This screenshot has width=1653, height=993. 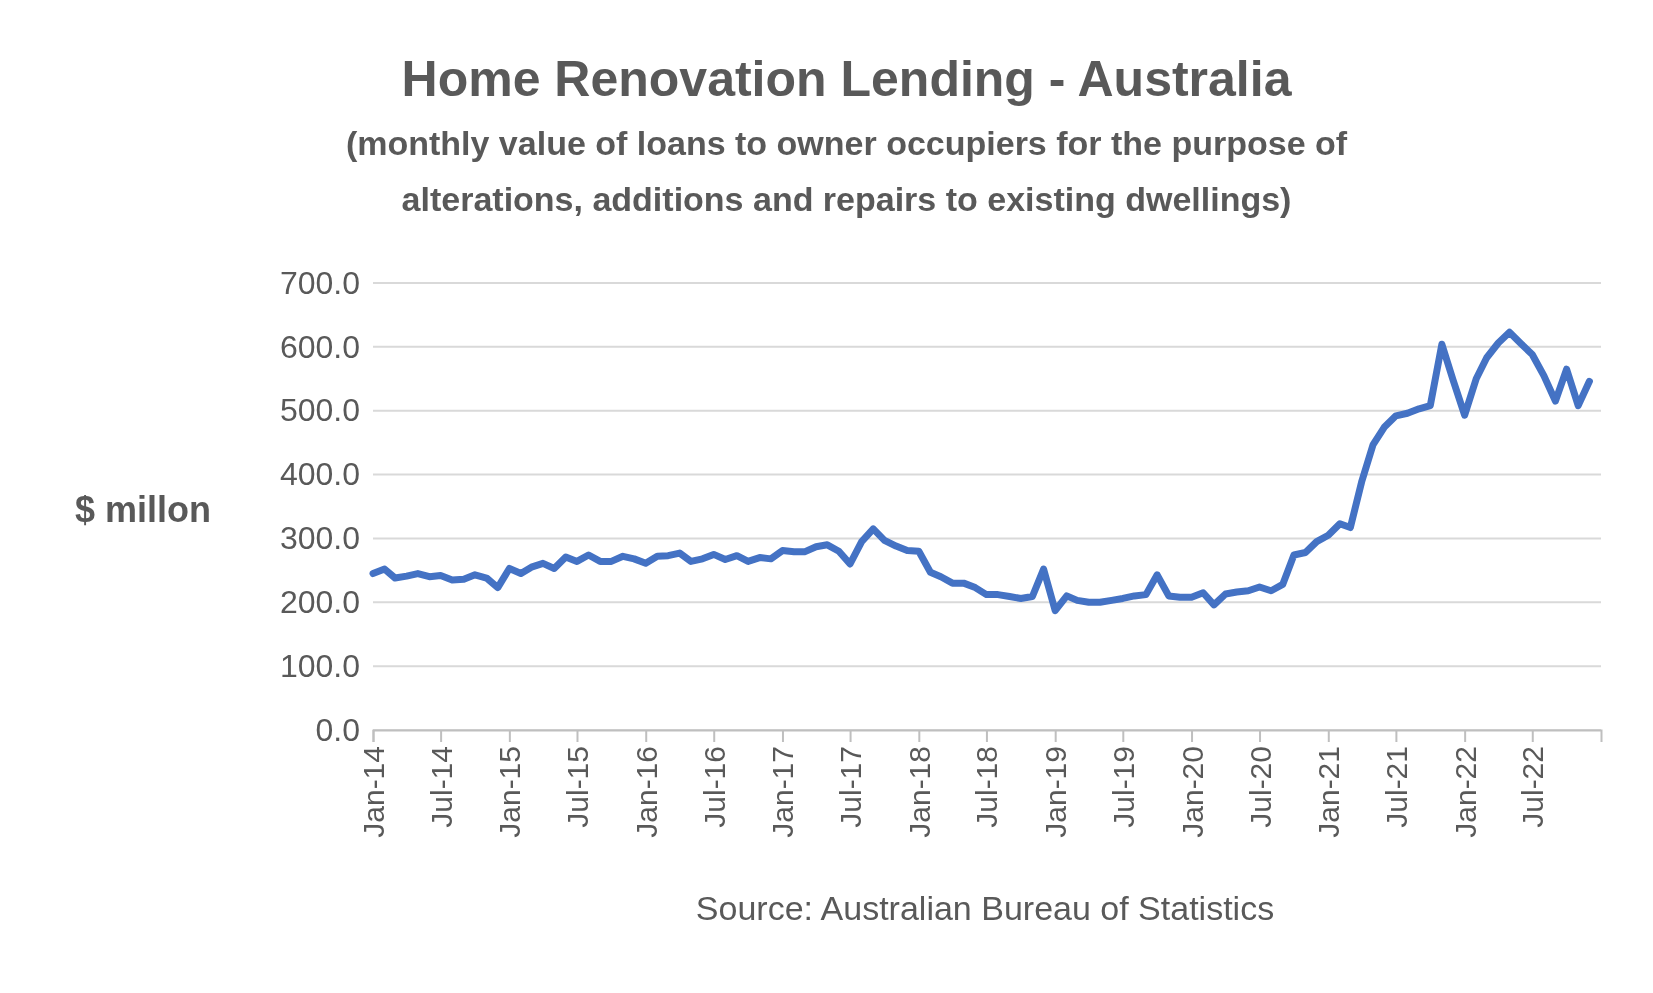 What do you see at coordinates (373, 792) in the screenshot?
I see `x-tick-label: Jan-14` at bounding box center [373, 792].